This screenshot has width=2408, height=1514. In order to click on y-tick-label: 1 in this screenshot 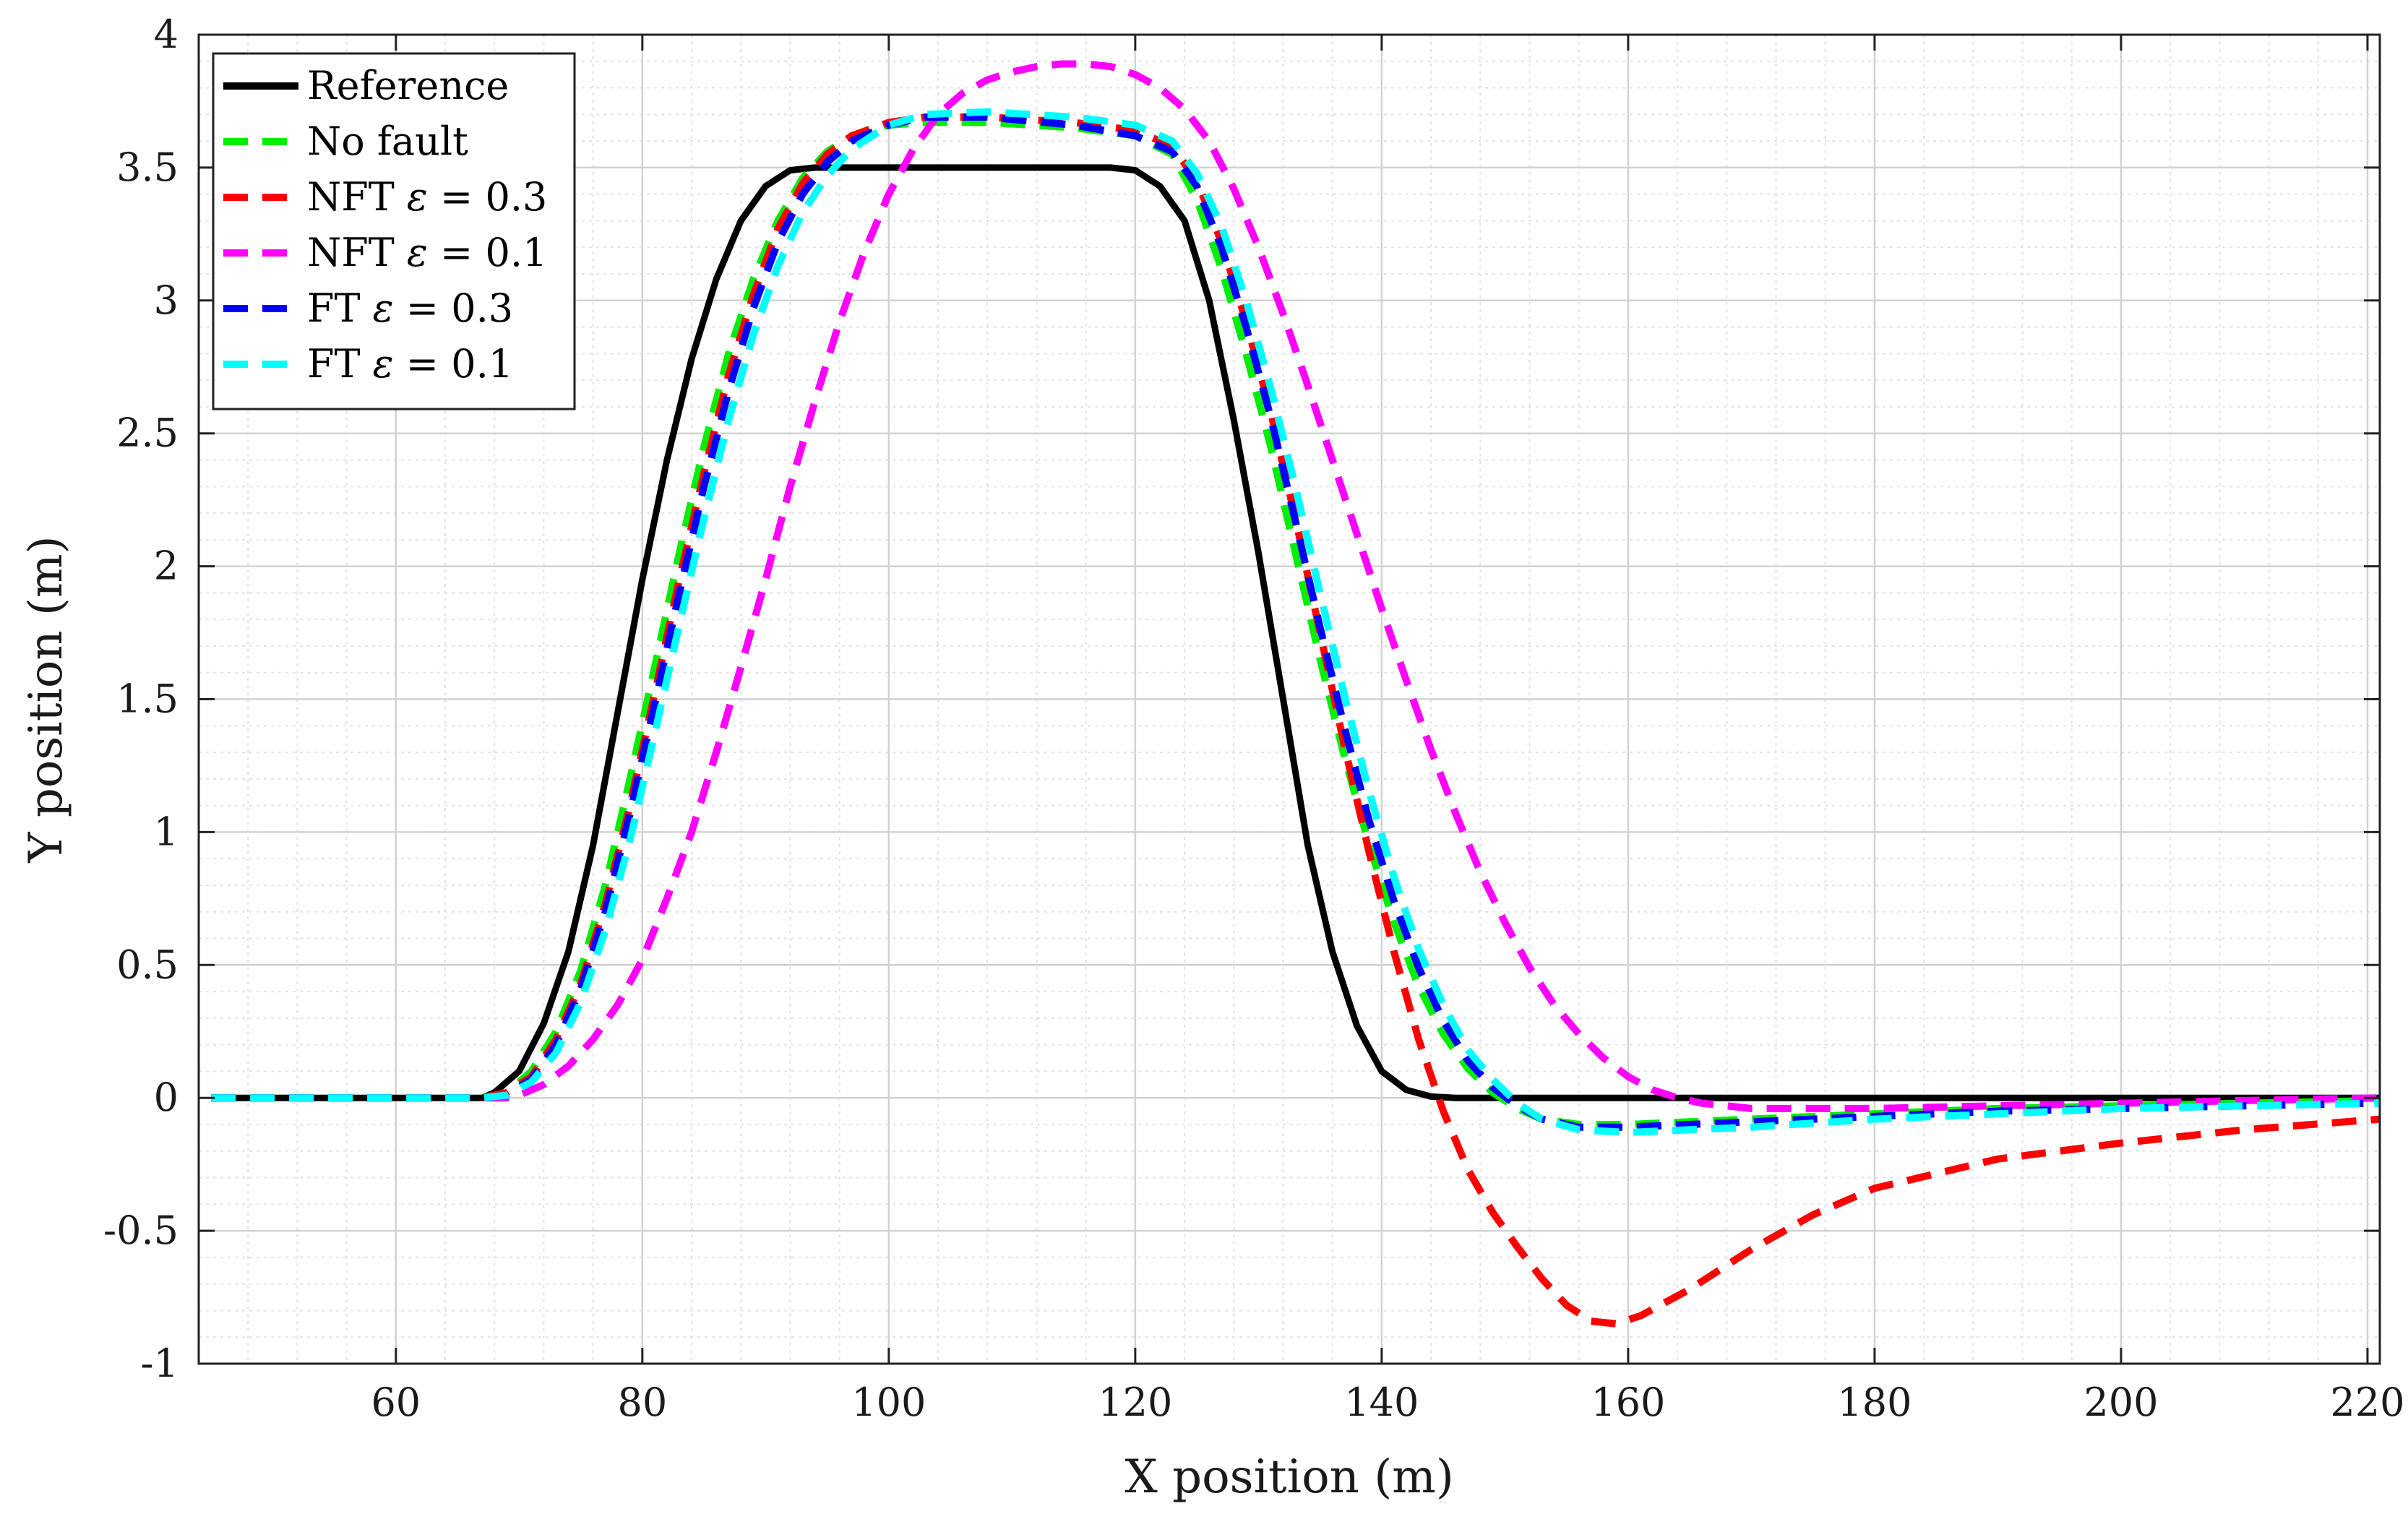, I will do `click(166, 831)`.